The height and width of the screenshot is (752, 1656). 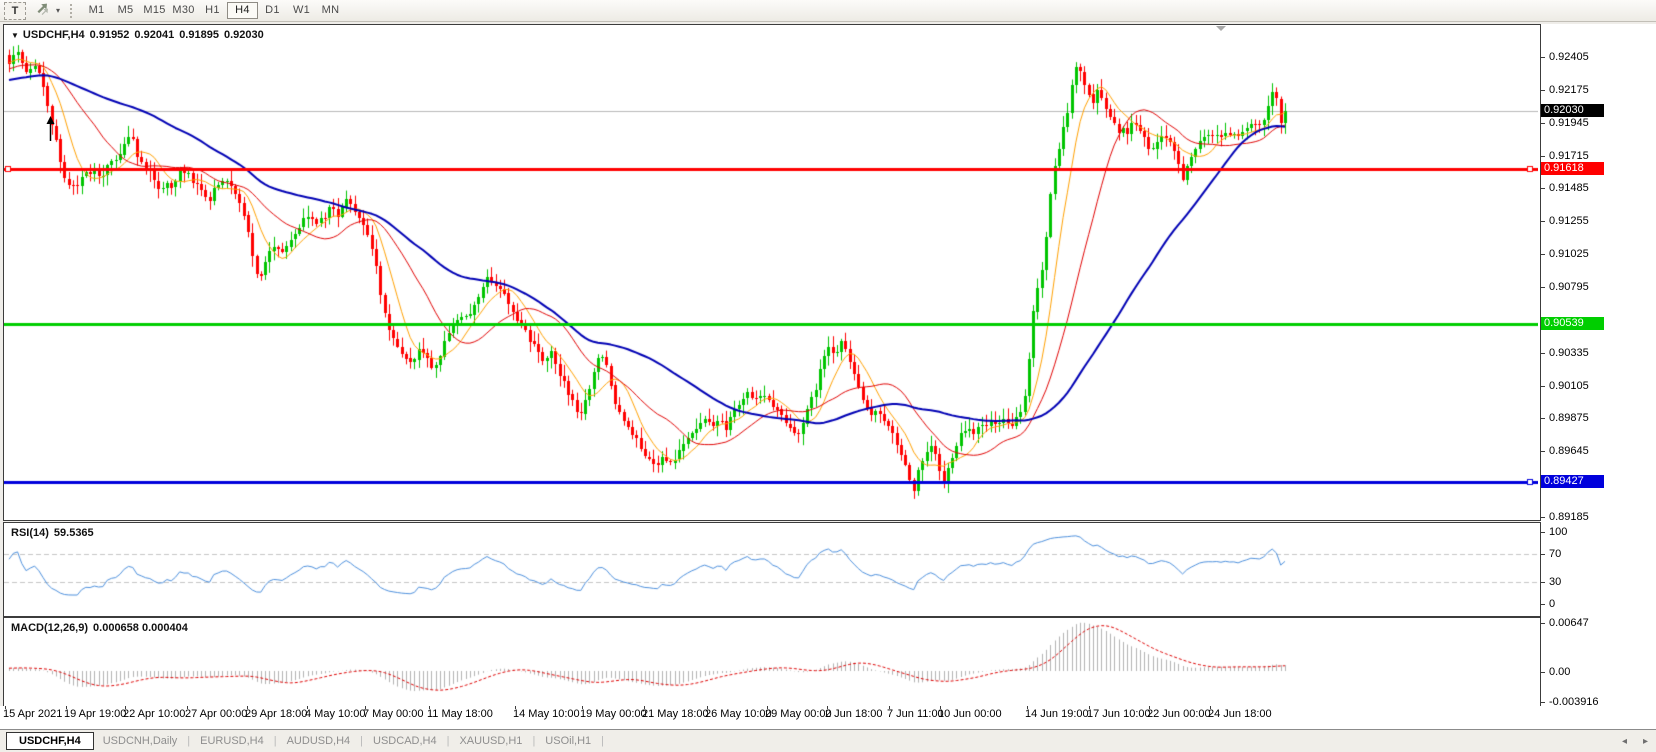 I want to click on macd-label: MACD(12,26,9) 0.000658 0.000404, so click(x=99, y=628).